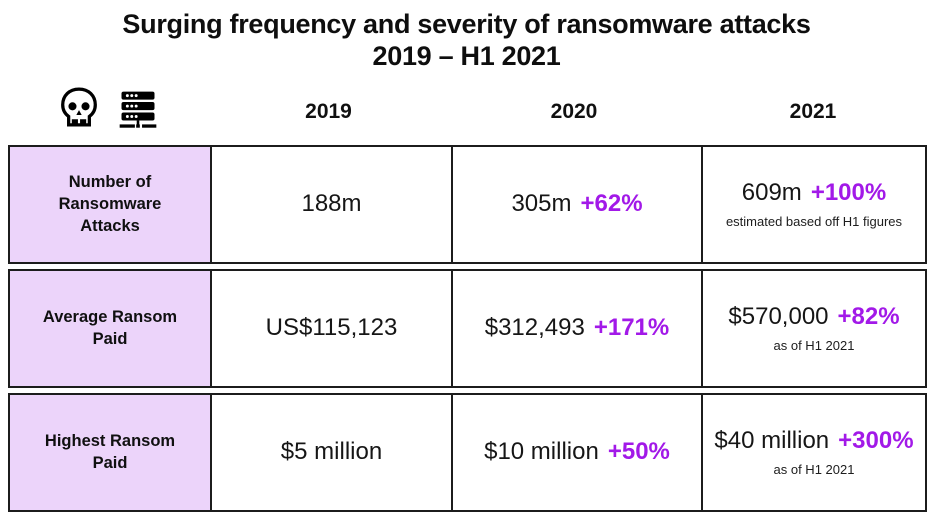 Image resolution: width=933 pixels, height=529 pixels. What do you see at coordinates (110, 204) in the screenshot?
I see `row-label: Number of Ransomware Attacks` at bounding box center [110, 204].